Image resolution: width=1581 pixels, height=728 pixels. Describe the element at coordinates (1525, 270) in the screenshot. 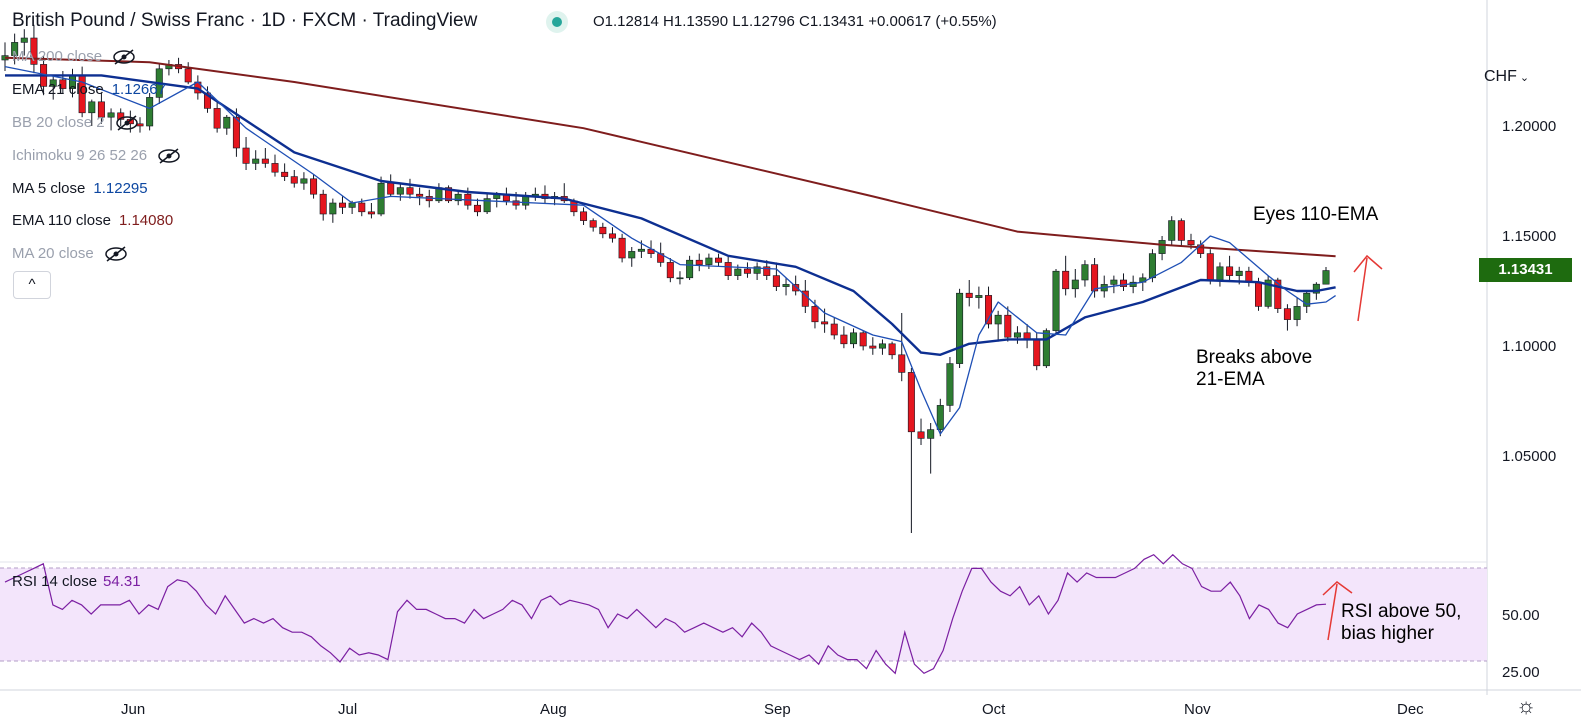

I see `last-price-tag: 1.13431` at that location.